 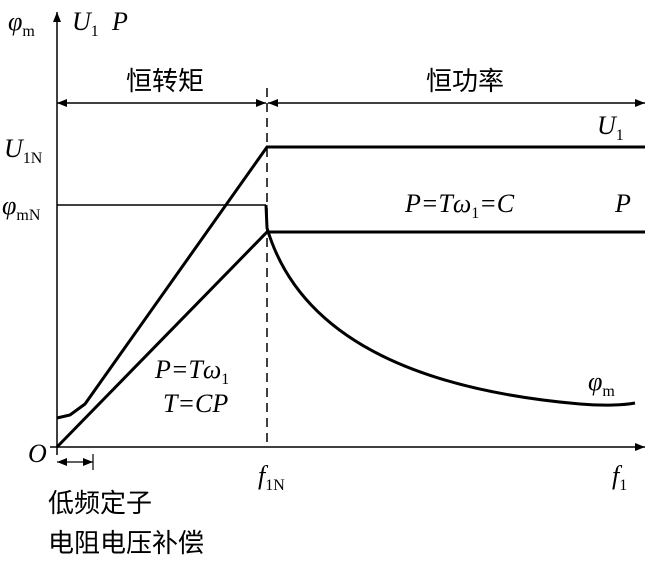 What do you see at coordinates (126, 543) in the screenshot?
I see `note-line: 电阻电压补偿` at bounding box center [126, 543].